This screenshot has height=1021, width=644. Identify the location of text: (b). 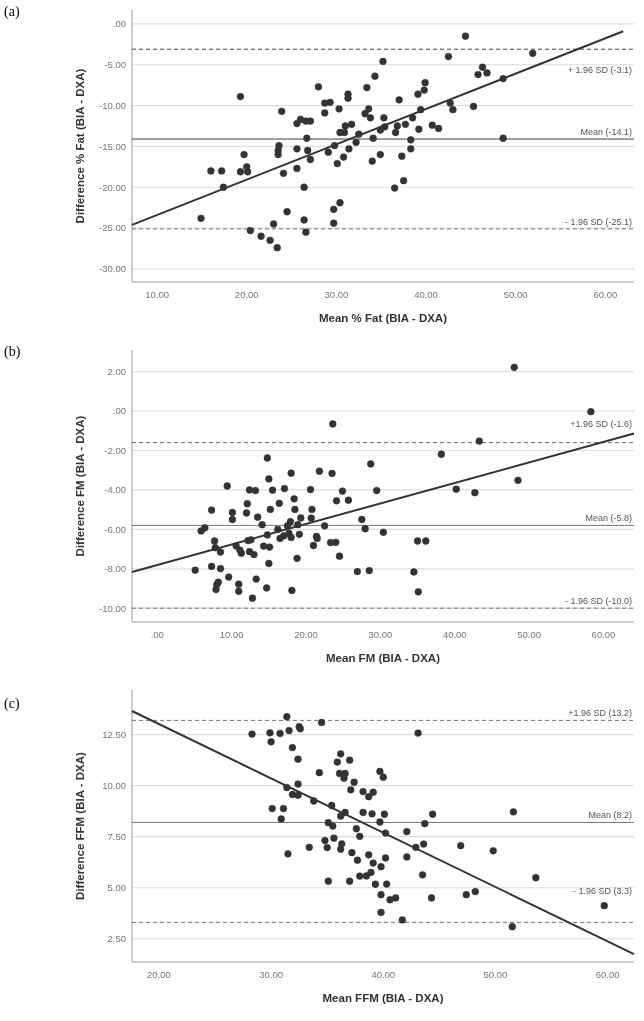
(12, 352).